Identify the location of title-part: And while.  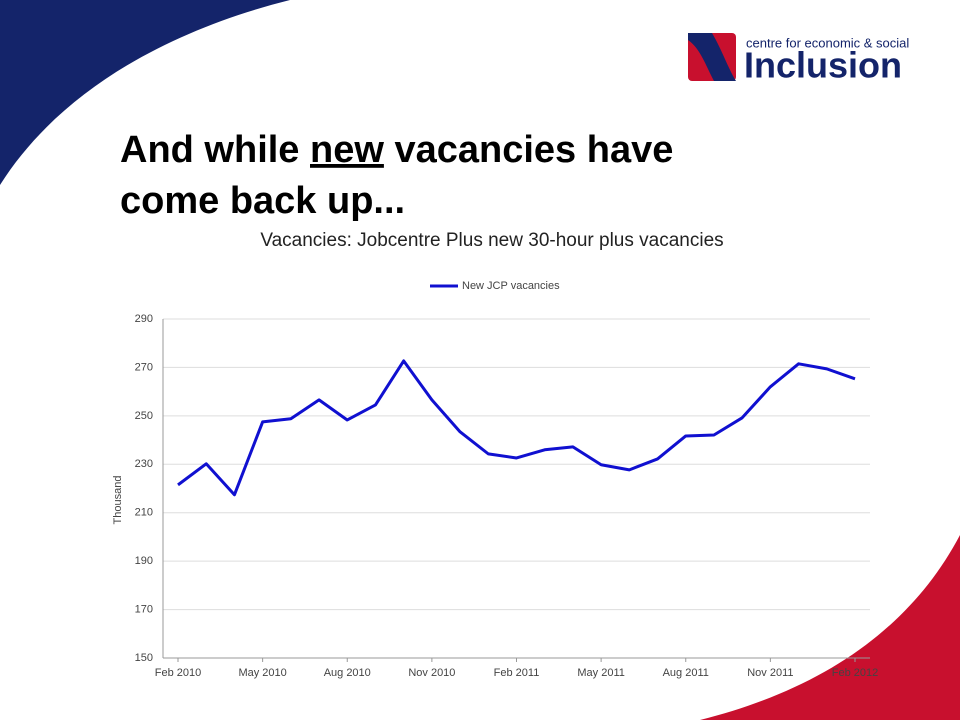
(215, 150).